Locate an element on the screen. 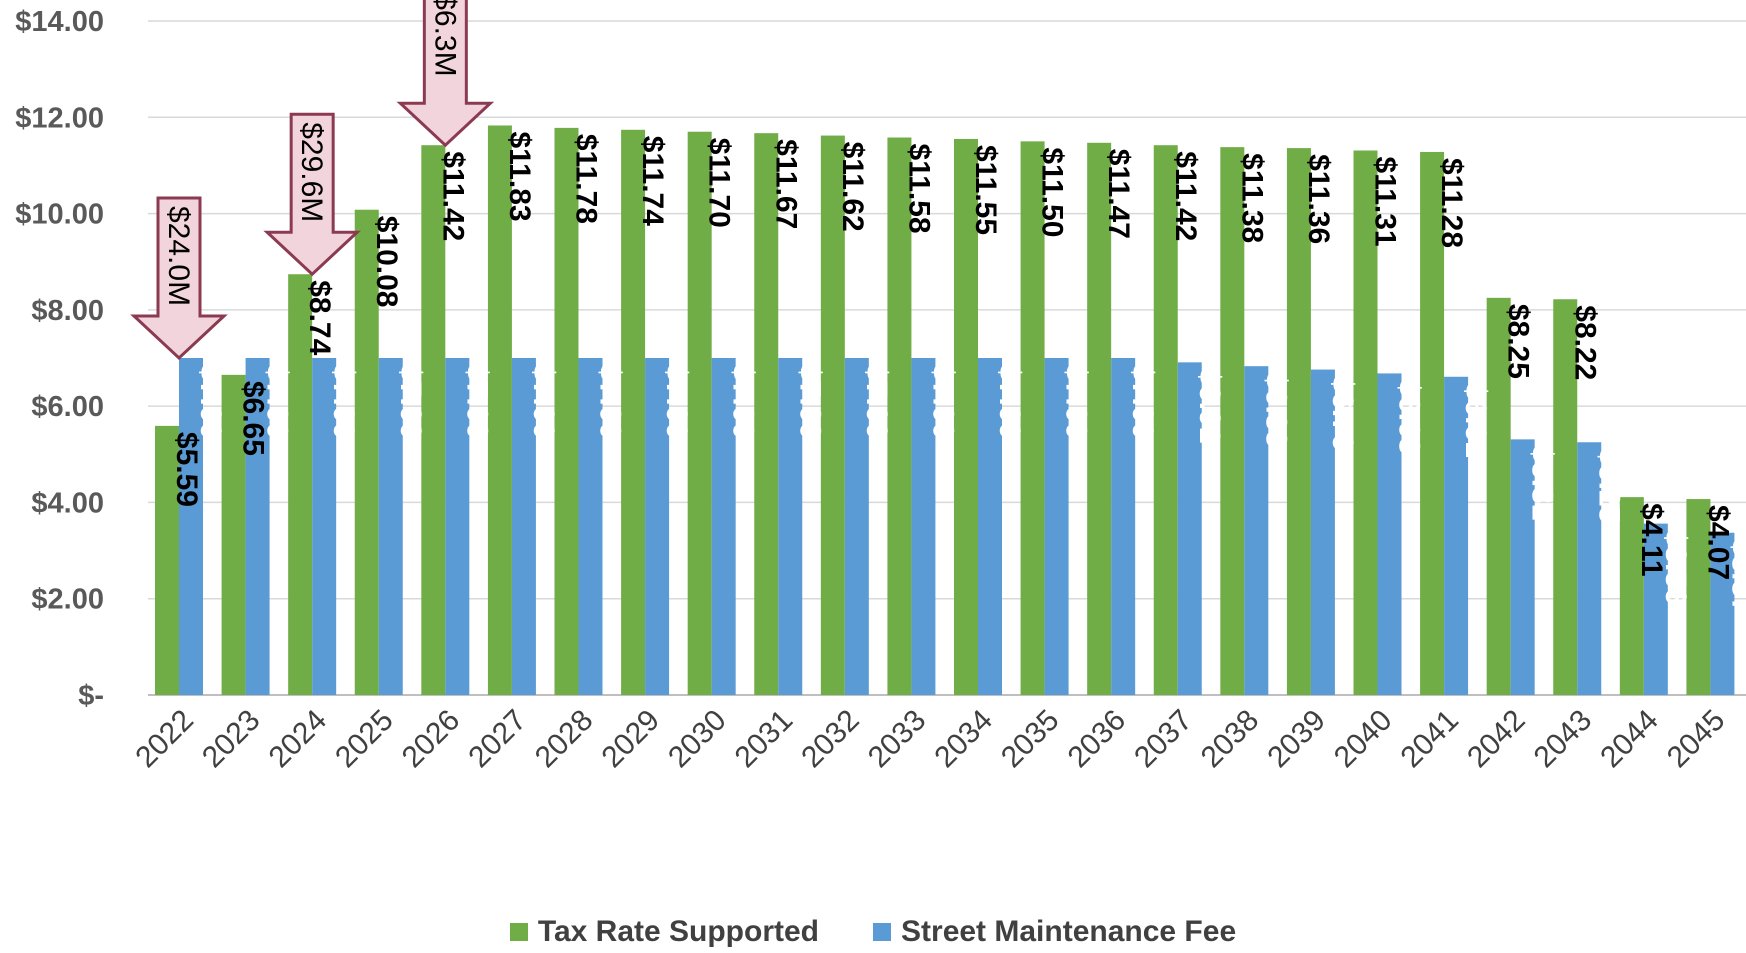  data-label-street-fee: $6.76 is located at coordinates (1342, 413).